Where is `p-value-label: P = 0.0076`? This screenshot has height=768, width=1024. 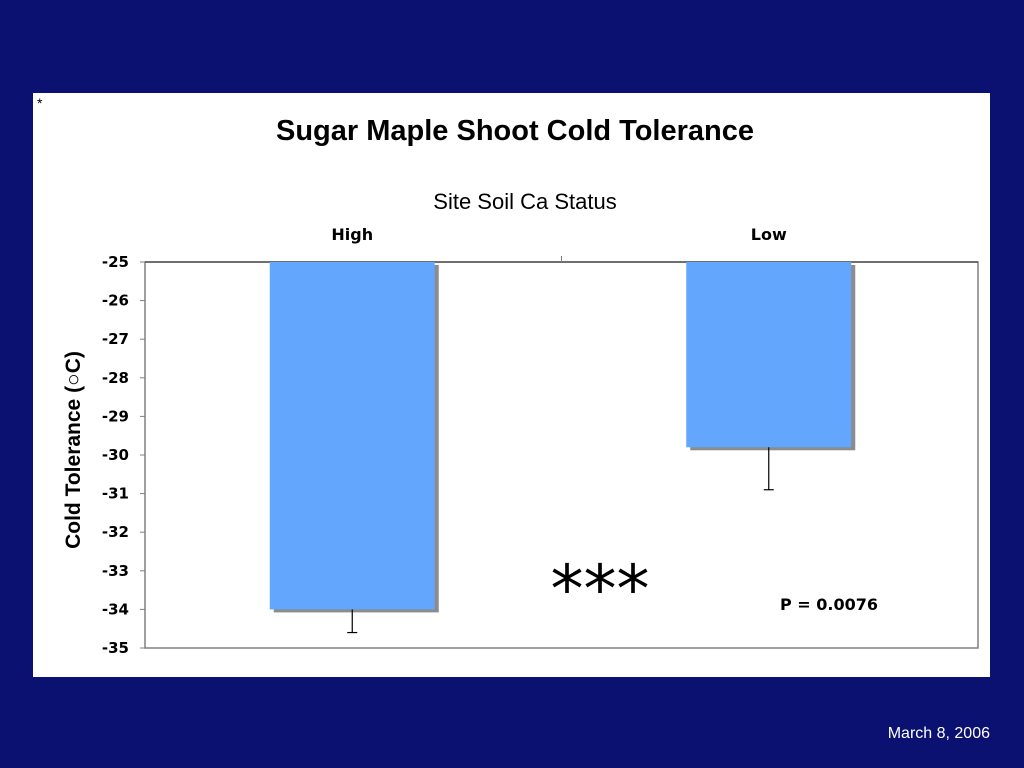
p-value-label: P = 0.0076 is located at coordinates (829, 604).